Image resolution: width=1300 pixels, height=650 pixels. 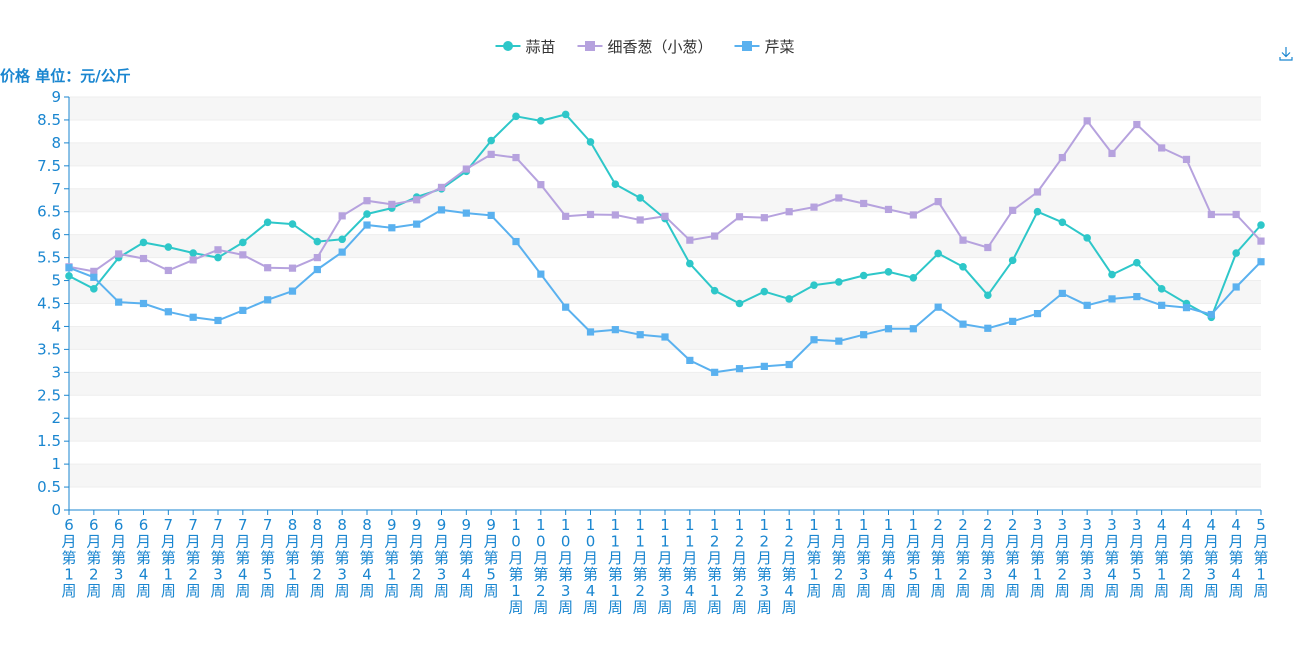 I want to click on legend-item-1: 蒜苗, so click(x=525, y=47).